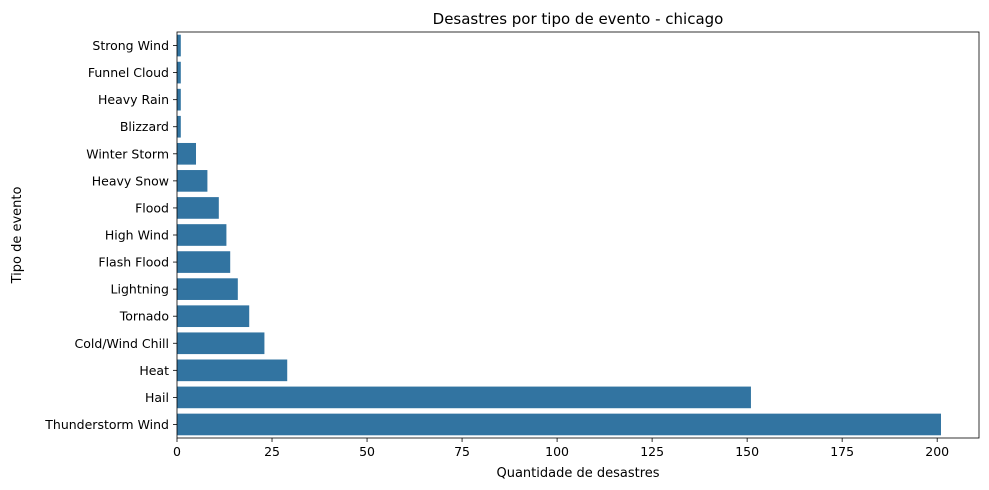 This screenshot has height=490, width=989. I want to click on y-axis-label: Tipo de evento, so click(17, 236).